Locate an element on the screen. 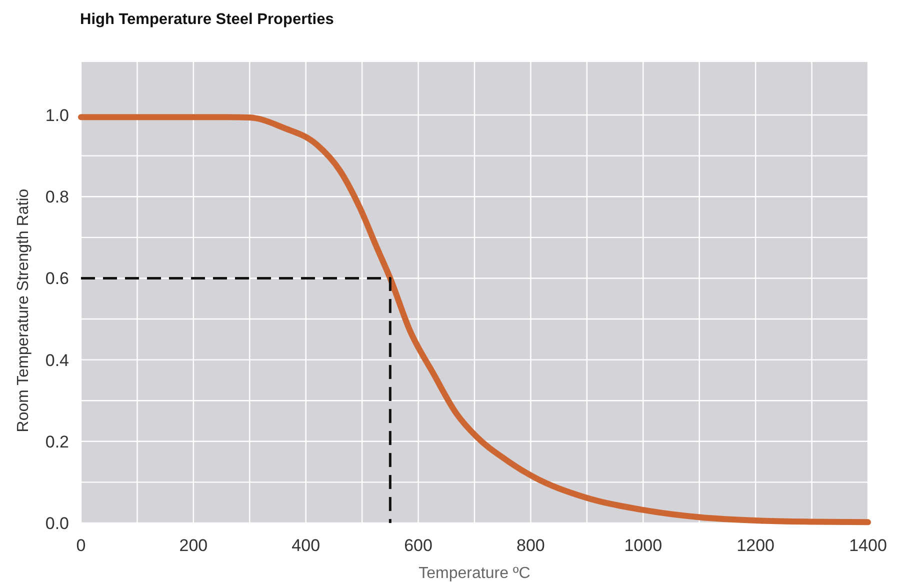 This screenshot has width=902, height=582. x-tick-label: 600 is located at coordinates (418, 545).